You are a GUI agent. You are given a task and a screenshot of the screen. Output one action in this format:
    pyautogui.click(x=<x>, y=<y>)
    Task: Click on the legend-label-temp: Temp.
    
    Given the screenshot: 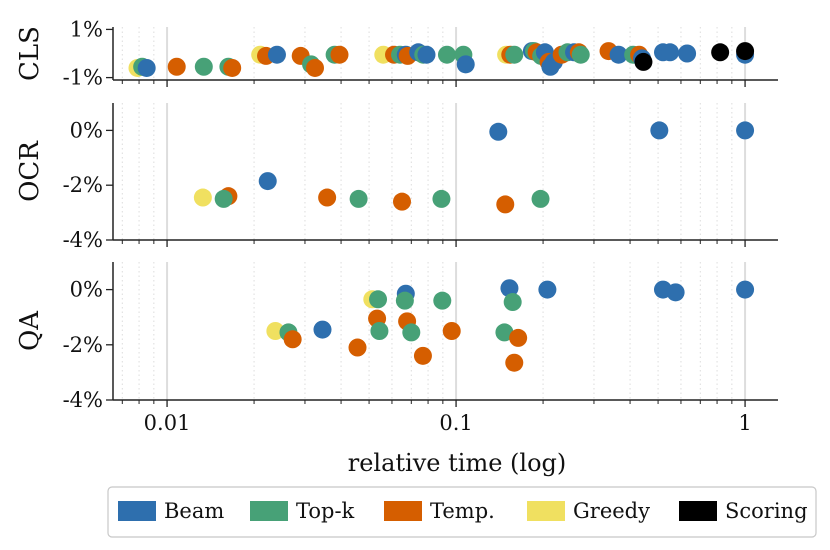 What is the action you would take?
    pyautogui.click(x=462, y=511)
    